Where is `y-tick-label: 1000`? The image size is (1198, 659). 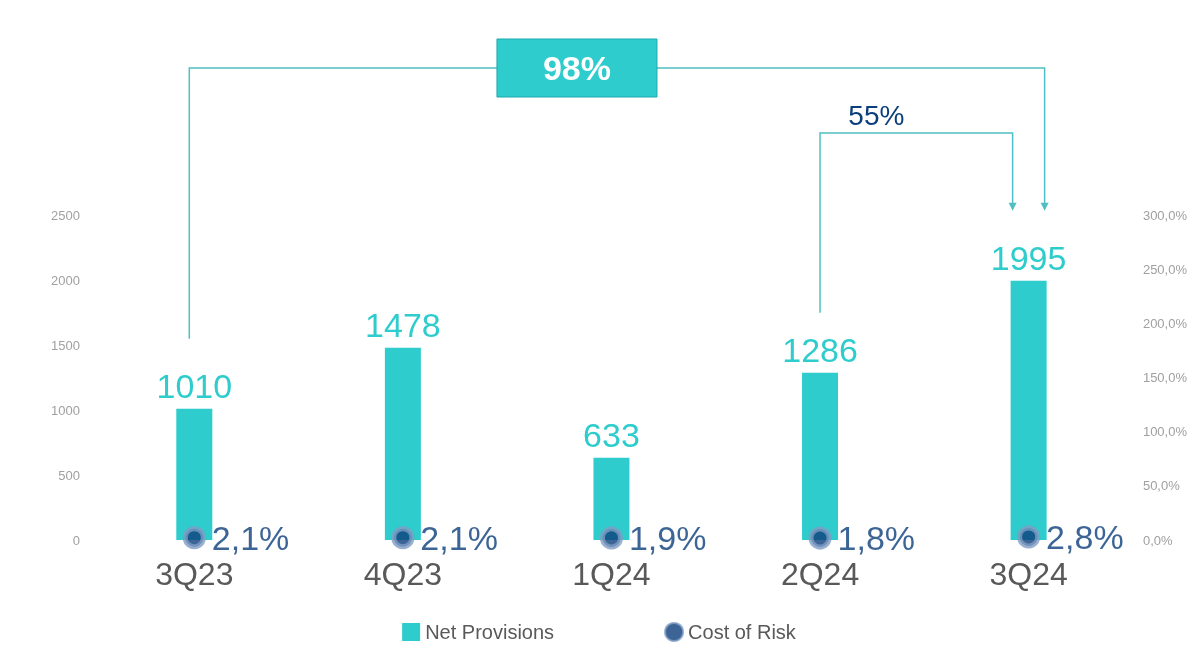 y-tick-label: 1000 is located at coordinates (65, 410).